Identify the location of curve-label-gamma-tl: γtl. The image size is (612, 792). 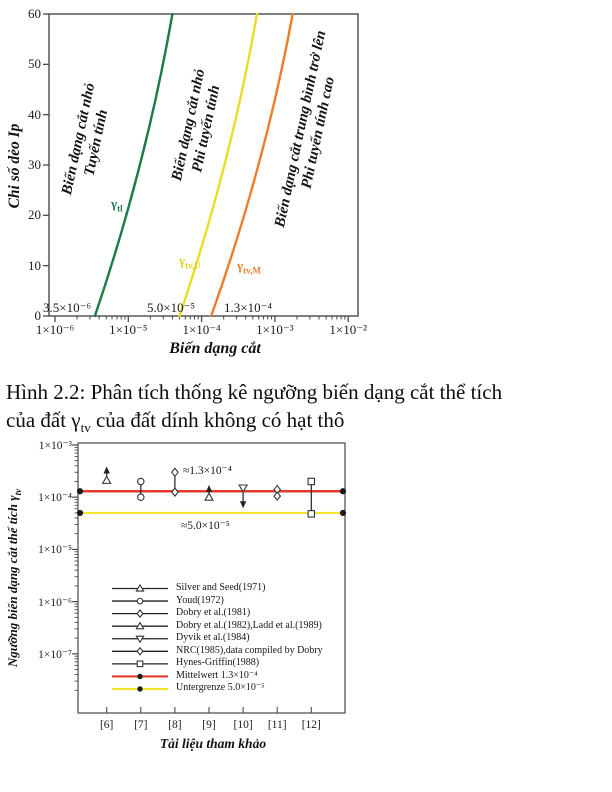
(117, 205).